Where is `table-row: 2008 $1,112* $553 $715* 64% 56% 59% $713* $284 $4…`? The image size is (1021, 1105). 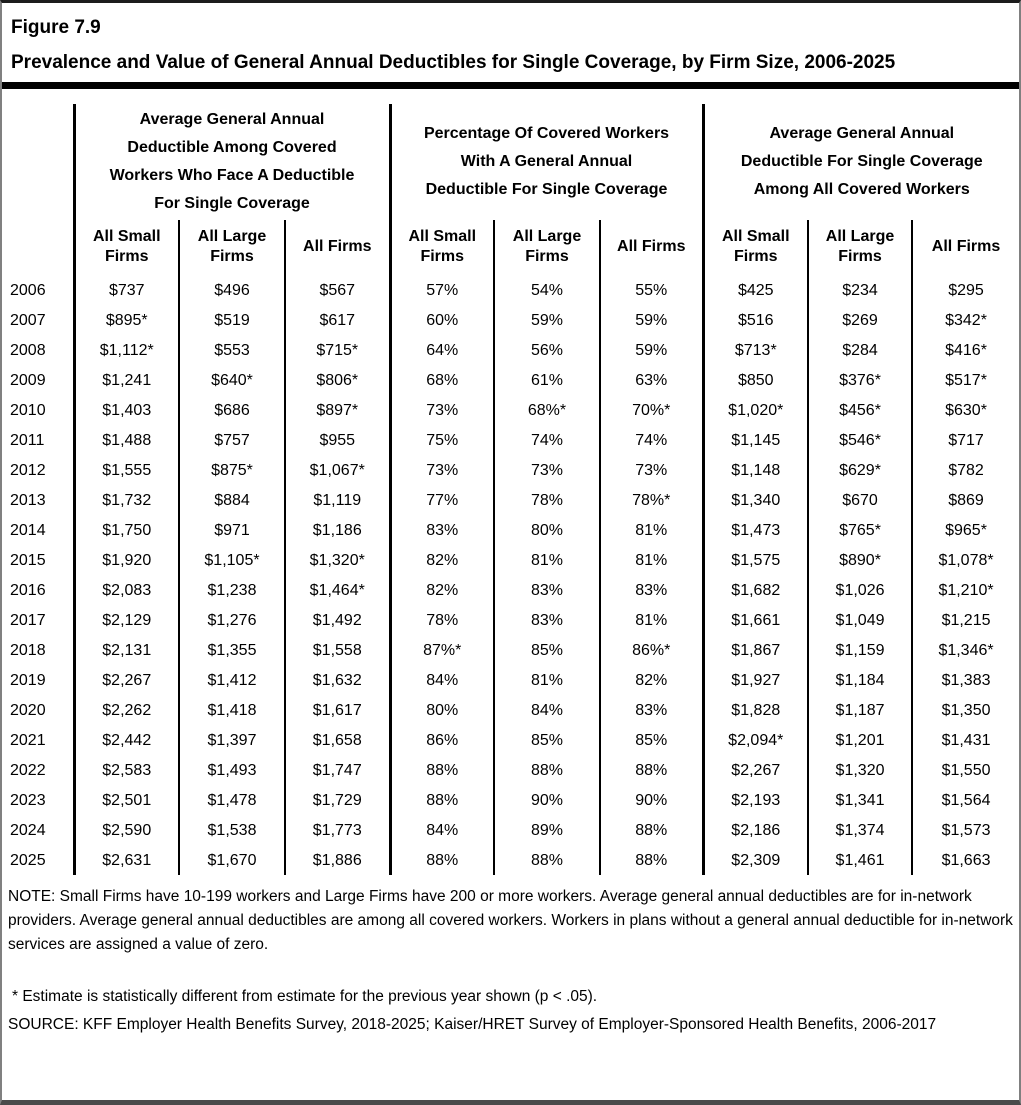 table-row: 2008 $1,112* $553 $715* 64% 56% 59% $713* $284 $4… is located at coordinates (510, 350).